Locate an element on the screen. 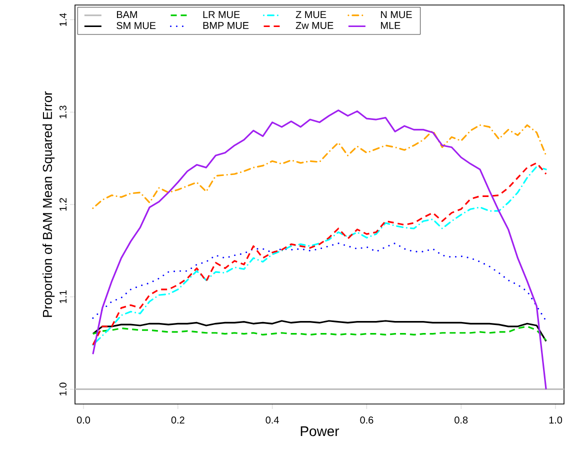  legend-label: BAM is located at coordinates (126, 14).